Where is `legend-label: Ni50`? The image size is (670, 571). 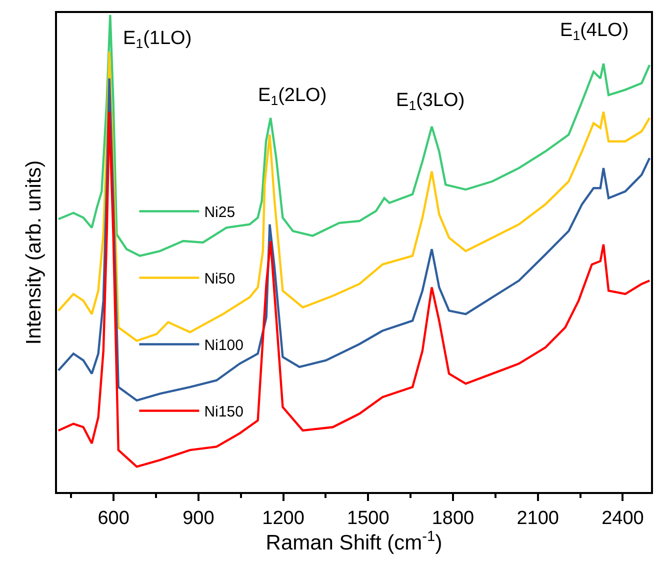 legend-label: Ni50 is located at coordinates (220, 279).